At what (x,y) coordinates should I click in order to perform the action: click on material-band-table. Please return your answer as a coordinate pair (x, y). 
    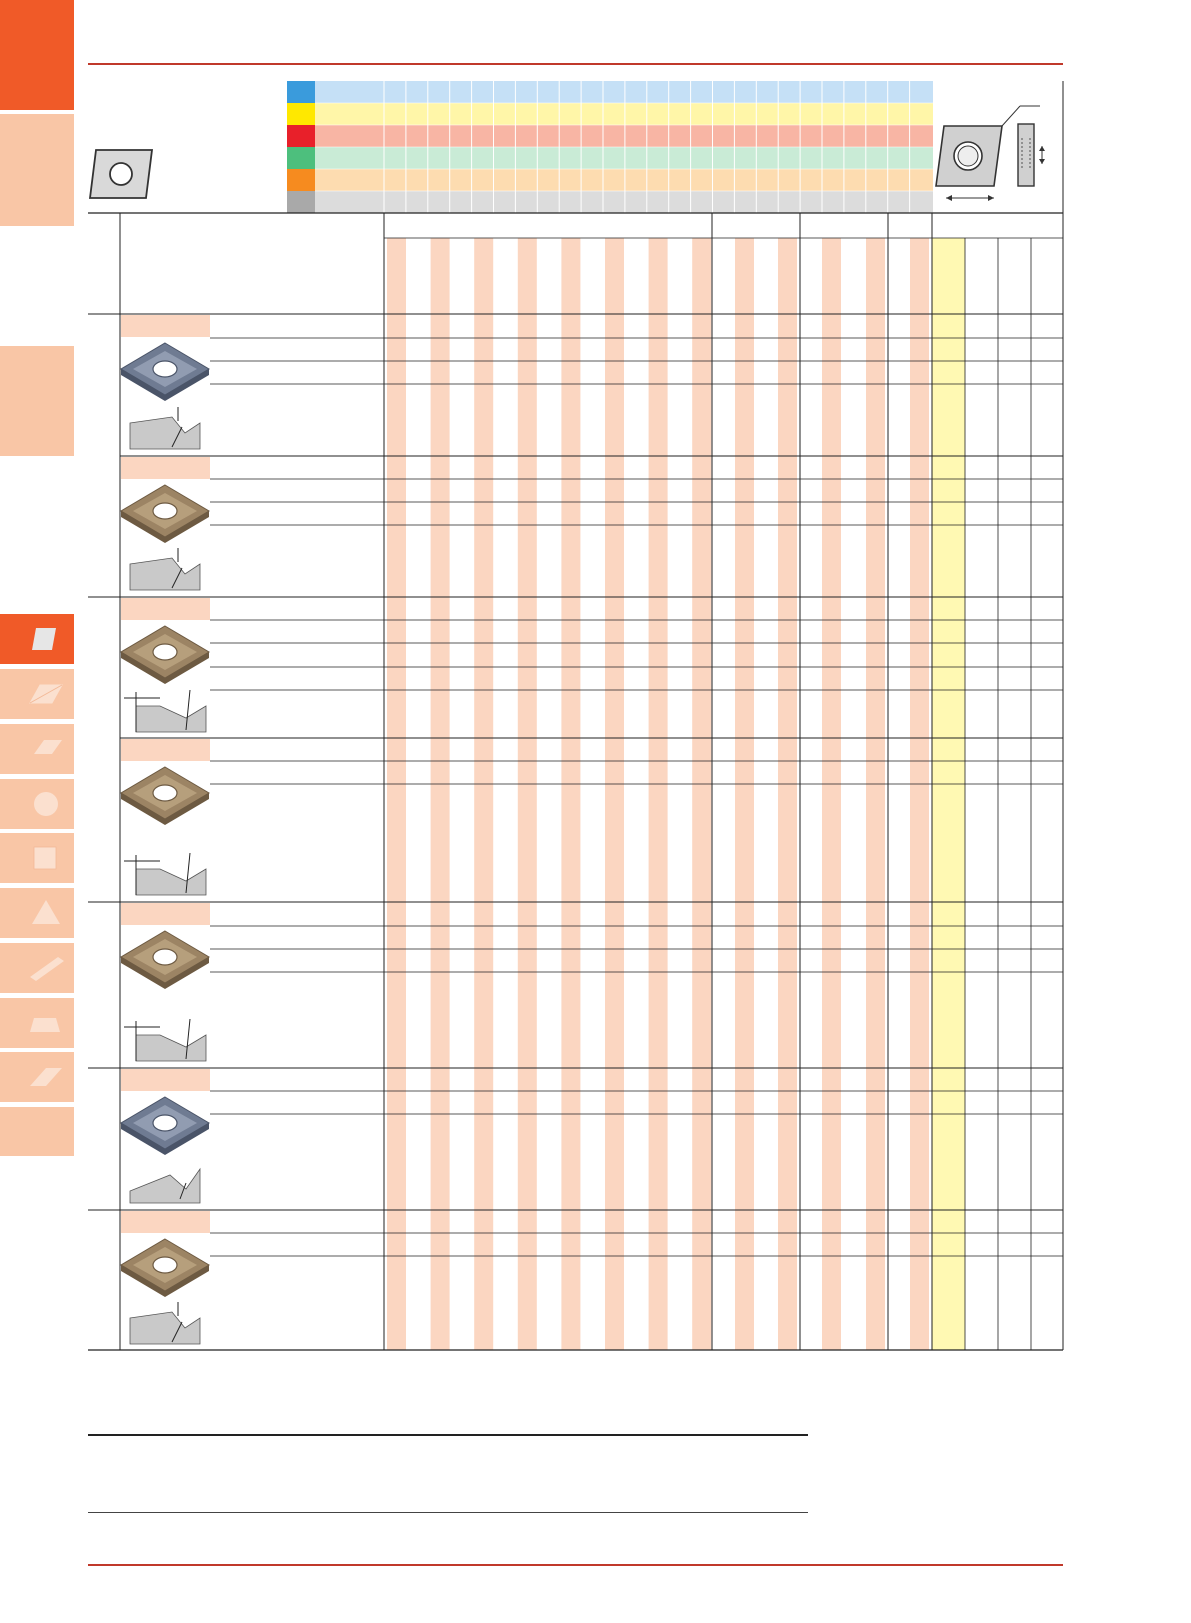
    Looking at the image, I should click on (610, 147).